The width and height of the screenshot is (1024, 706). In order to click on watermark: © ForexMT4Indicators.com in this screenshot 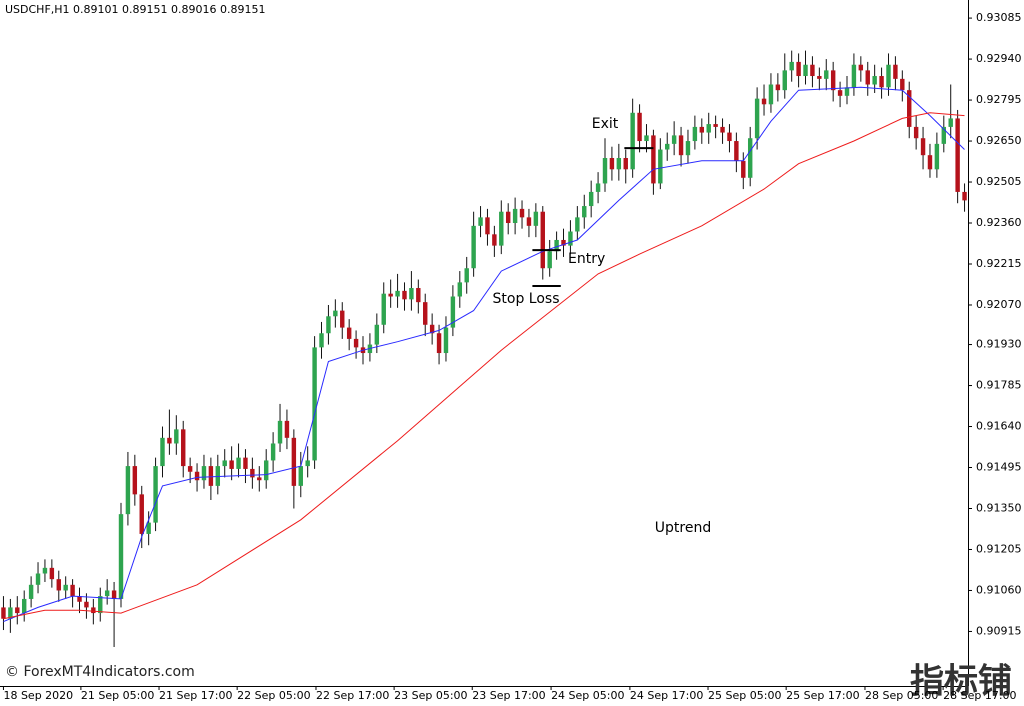, I will do `click(100, 672)`.